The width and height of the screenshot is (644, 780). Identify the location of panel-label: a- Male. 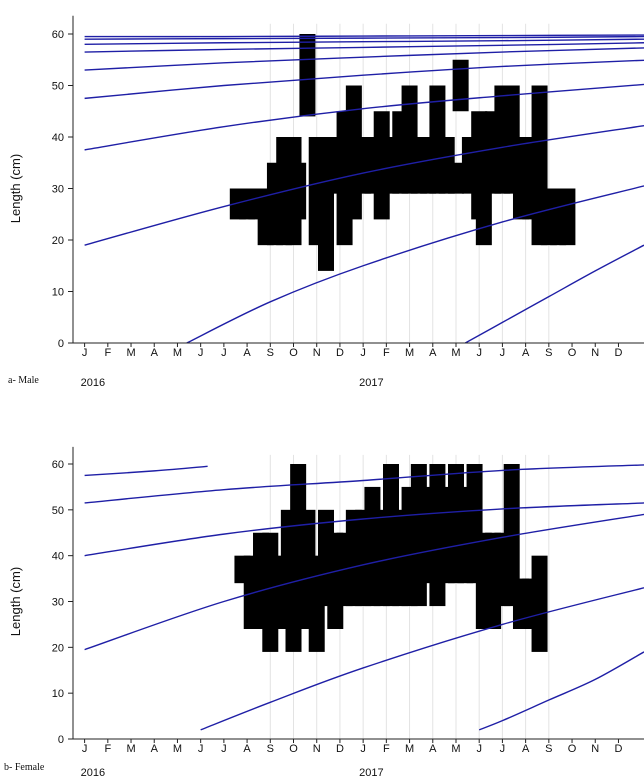
(23, 380).